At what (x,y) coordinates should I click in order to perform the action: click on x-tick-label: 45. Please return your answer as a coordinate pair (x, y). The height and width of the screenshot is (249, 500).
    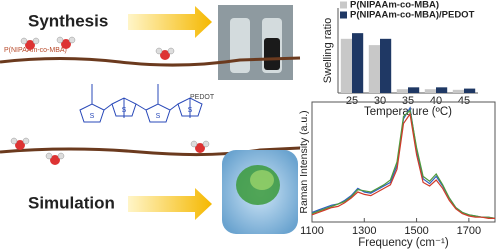
    Looking at the image, I should click on (464, 101).